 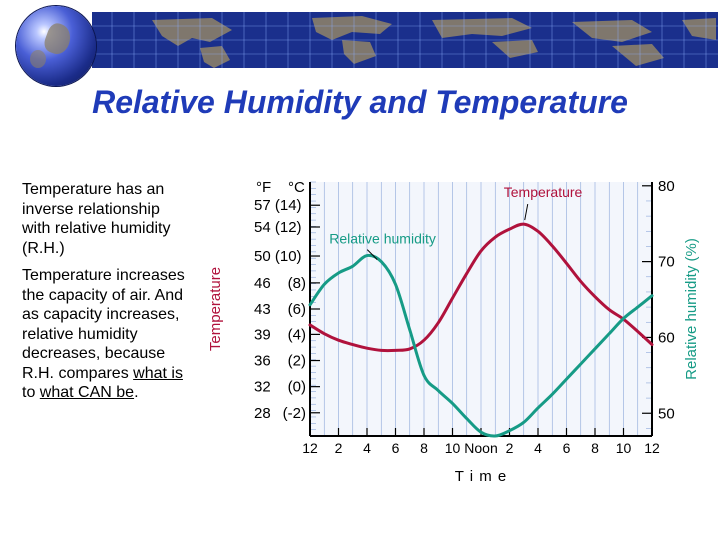 What do you see at coordinates (297, 309) in the screenshot?
I see `left-tick-label-c: (6)` at bounding box center [297, 309].